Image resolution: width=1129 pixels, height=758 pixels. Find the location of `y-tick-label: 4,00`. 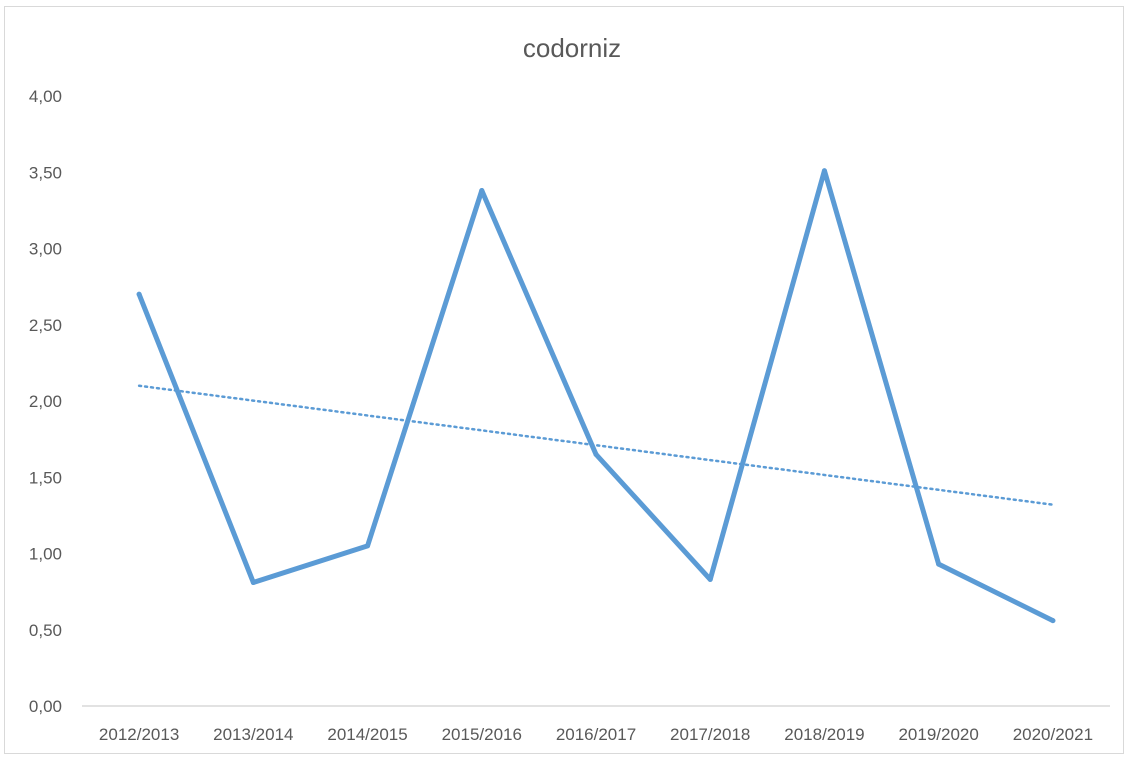

y-tick-label: 4,00 is located at coordinates (45, 96).